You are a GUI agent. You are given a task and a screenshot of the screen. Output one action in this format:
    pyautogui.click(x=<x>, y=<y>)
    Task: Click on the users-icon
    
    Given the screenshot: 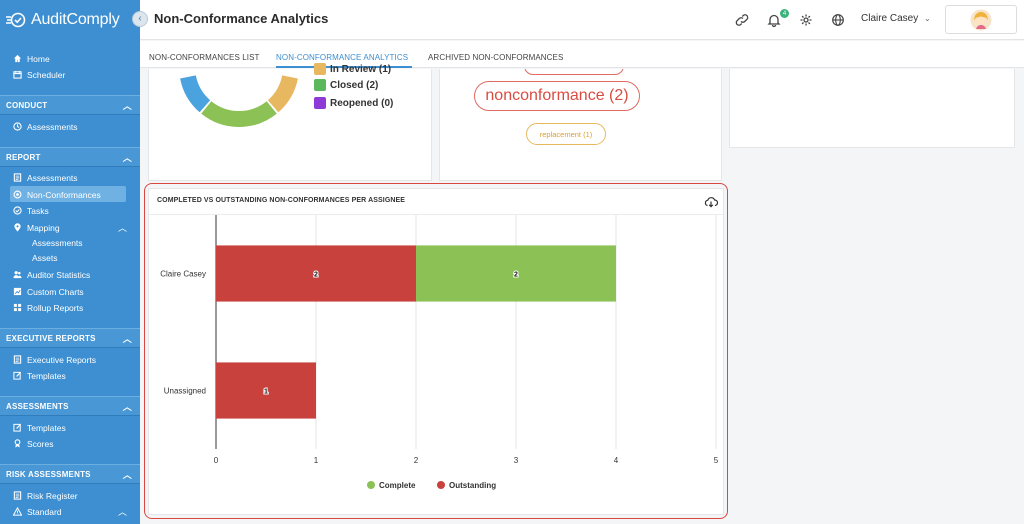 What is the action you would take?
    pyautogui.click(x=17, y=274)
    